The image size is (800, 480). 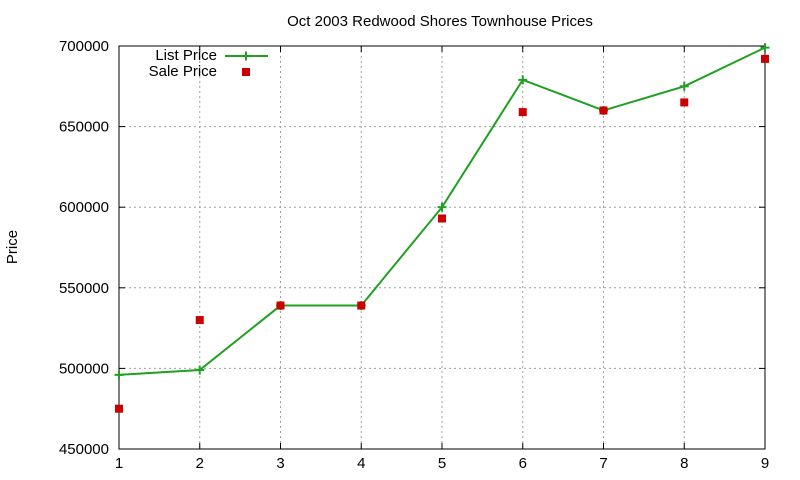 What do you see at coordinates (84, 248) in the screenshot?
I see `y-axis-tick-labels: 450000 500000 550000 600000 650000 700000` at bounding box center [84, 248].